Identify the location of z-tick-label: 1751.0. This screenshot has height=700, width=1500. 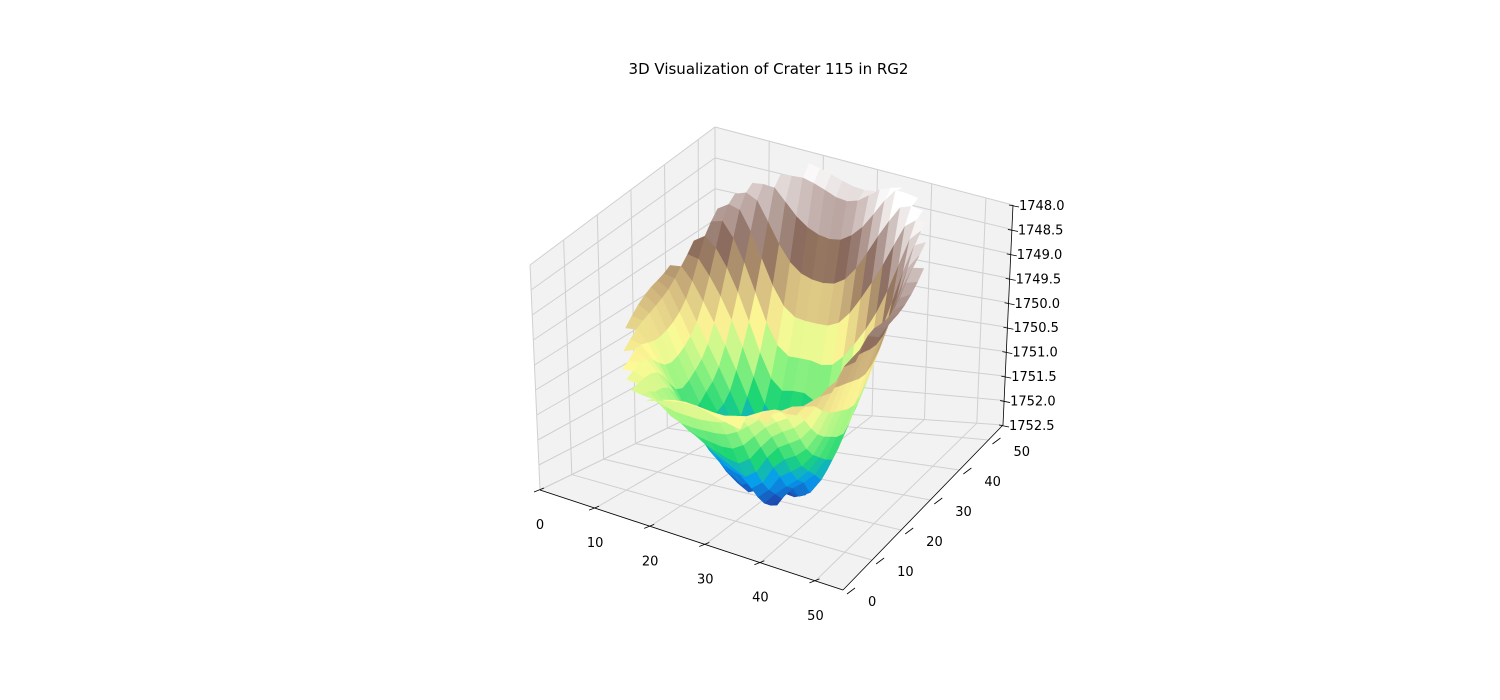
(1034, 353).